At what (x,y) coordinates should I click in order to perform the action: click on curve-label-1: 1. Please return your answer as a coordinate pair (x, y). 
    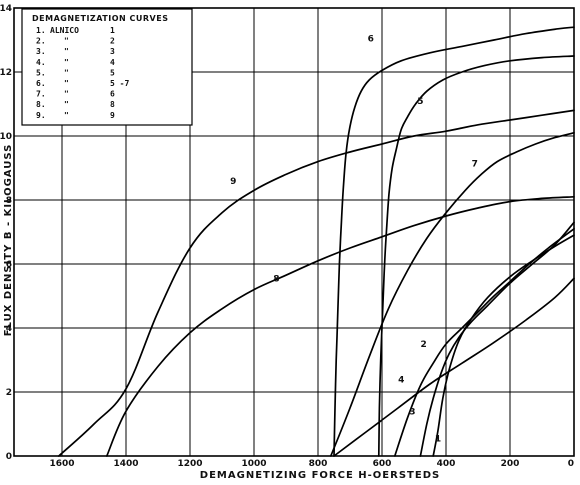
    Looking at the image, I should click on (438, 440).